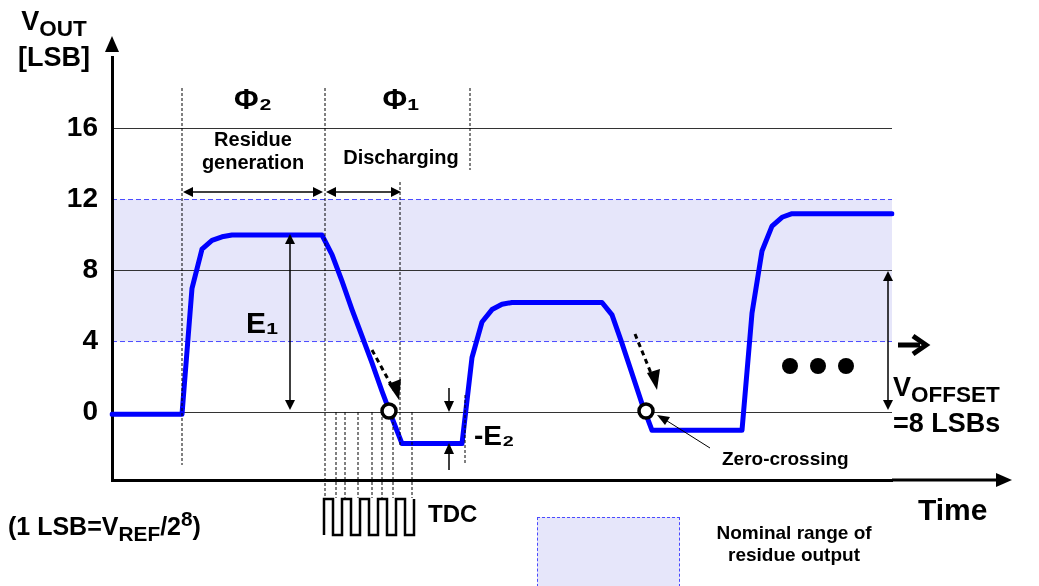 This screenshot has width=1039, height=586. What do you see at coordinates (401, 99) in the screenshot?
I see `annotation: Φ₁` at bounding box center [401, 99].